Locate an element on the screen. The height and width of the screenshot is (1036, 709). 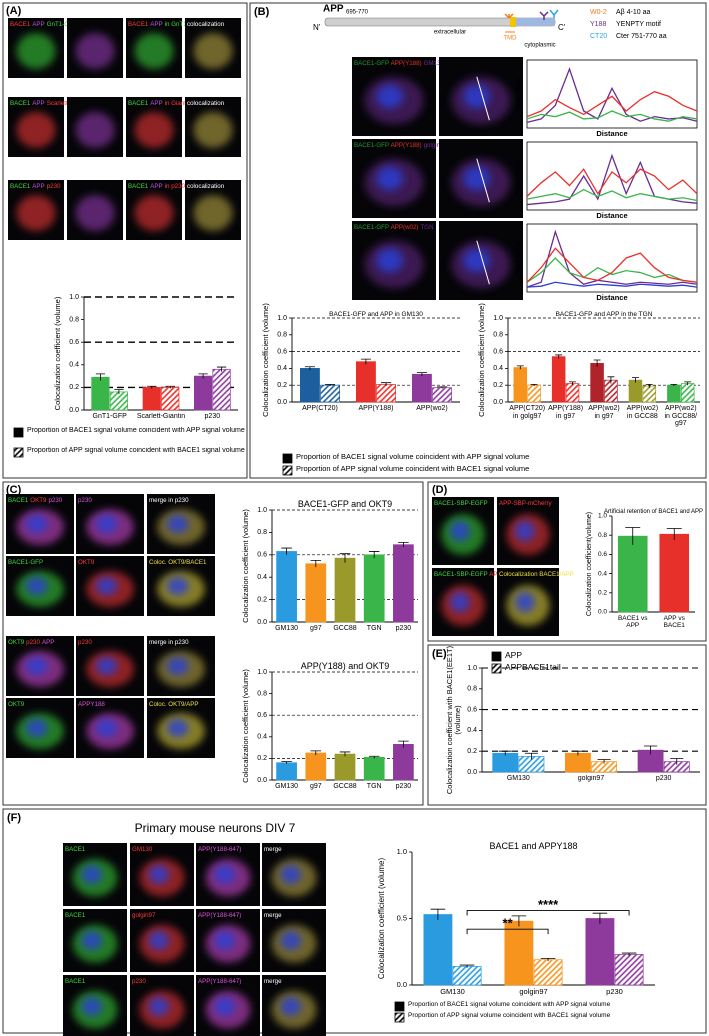
y-tick-label: 0.0 is located at coordinates (282, 402).